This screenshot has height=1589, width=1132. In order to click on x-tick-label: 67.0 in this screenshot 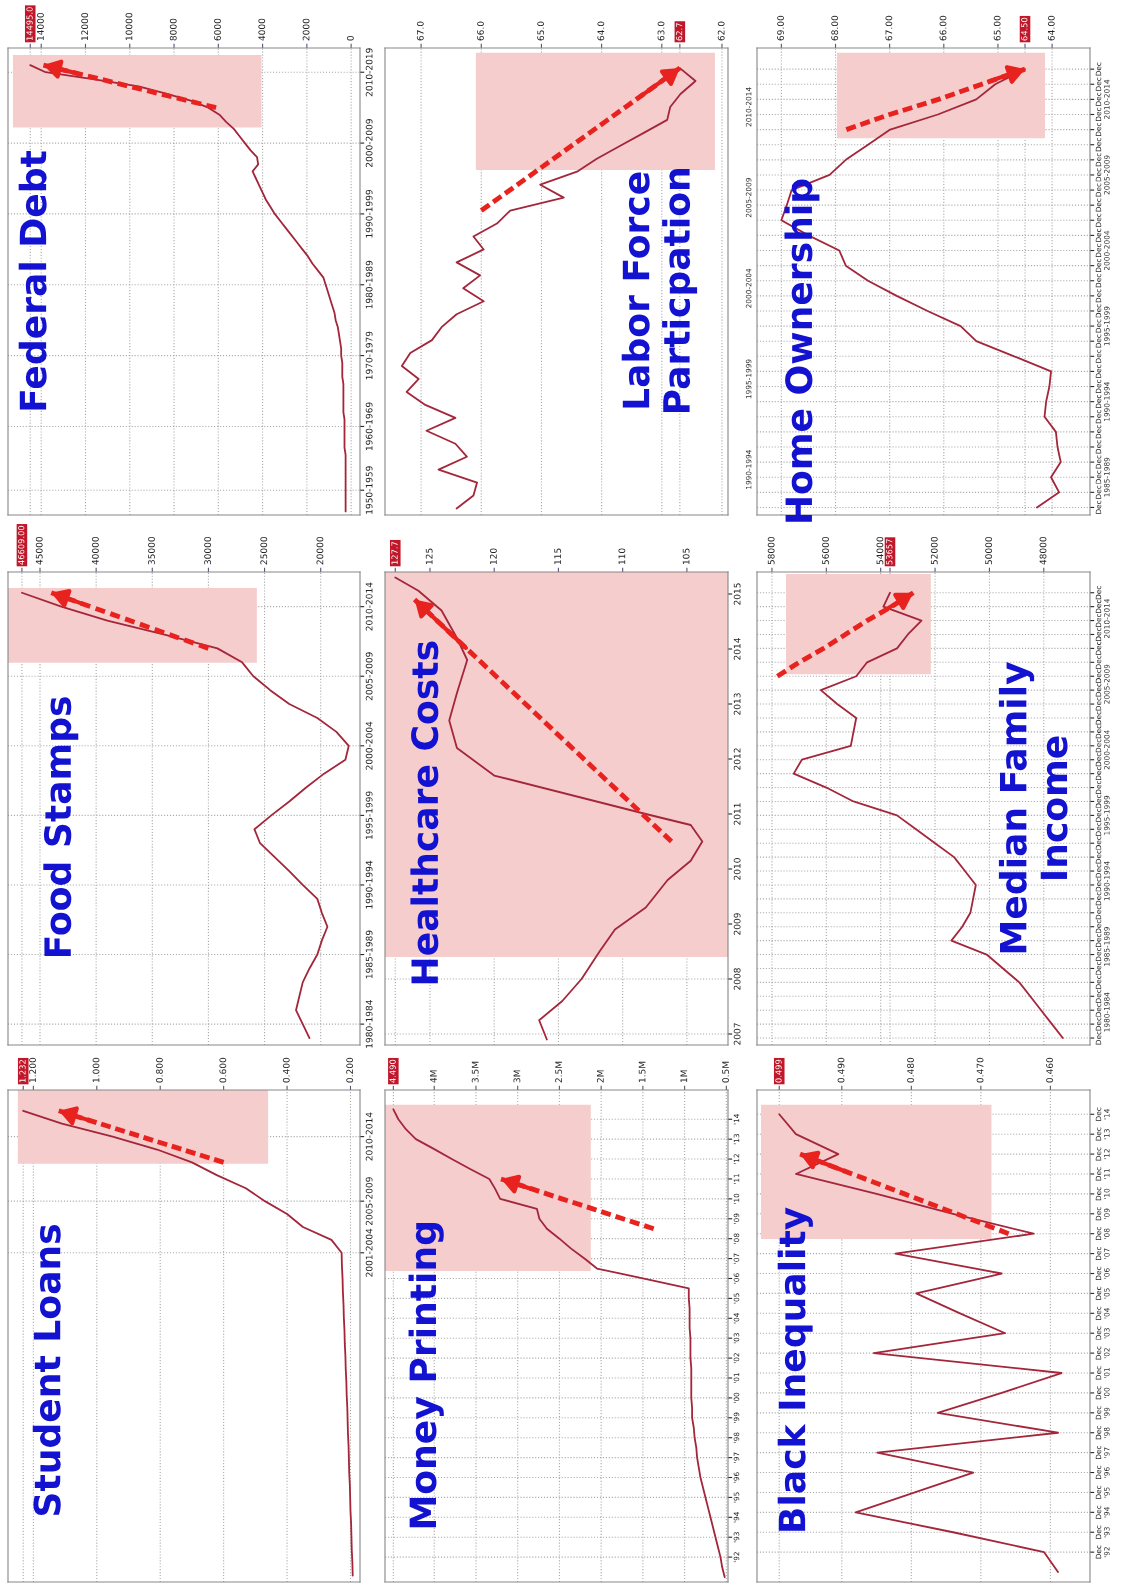, I will do `click(420, 31)`.